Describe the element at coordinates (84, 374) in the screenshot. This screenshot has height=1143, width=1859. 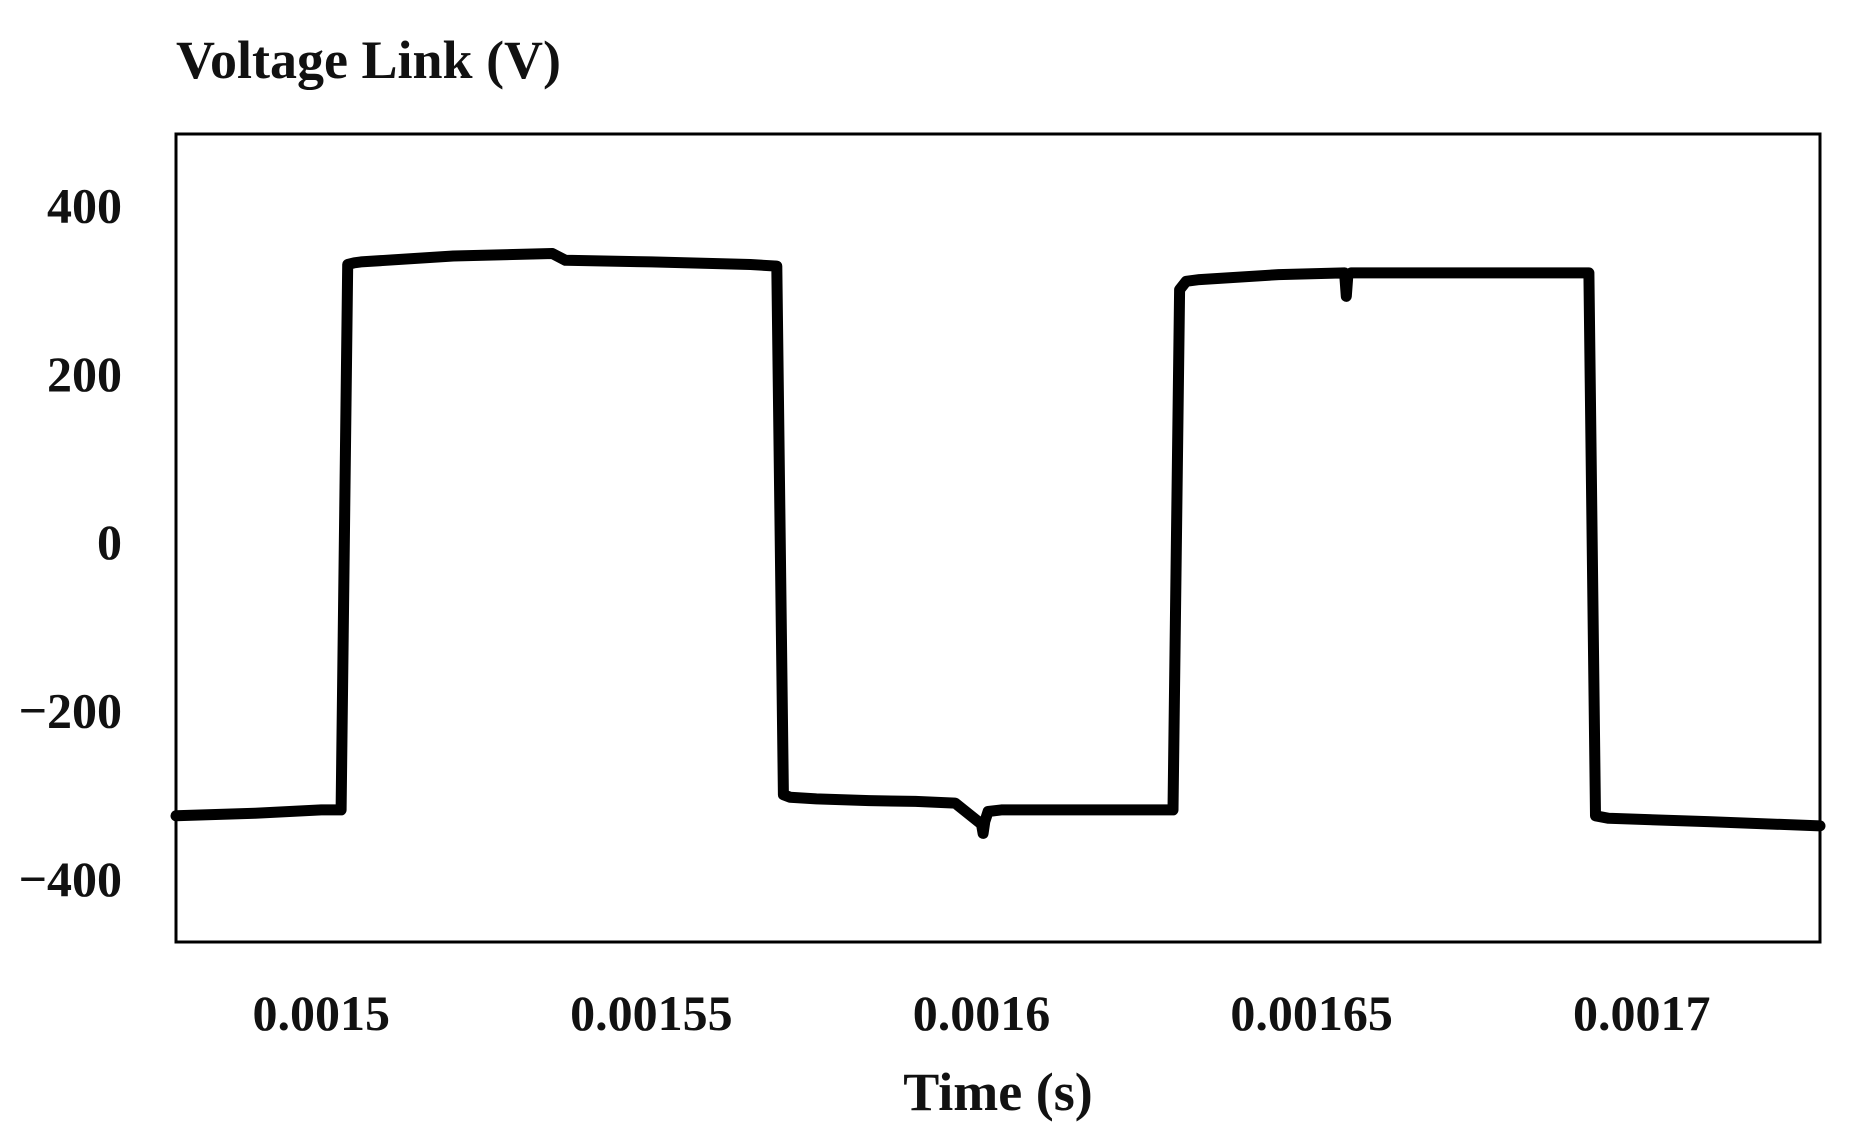
I see `y-tick-label: 200` at that location.